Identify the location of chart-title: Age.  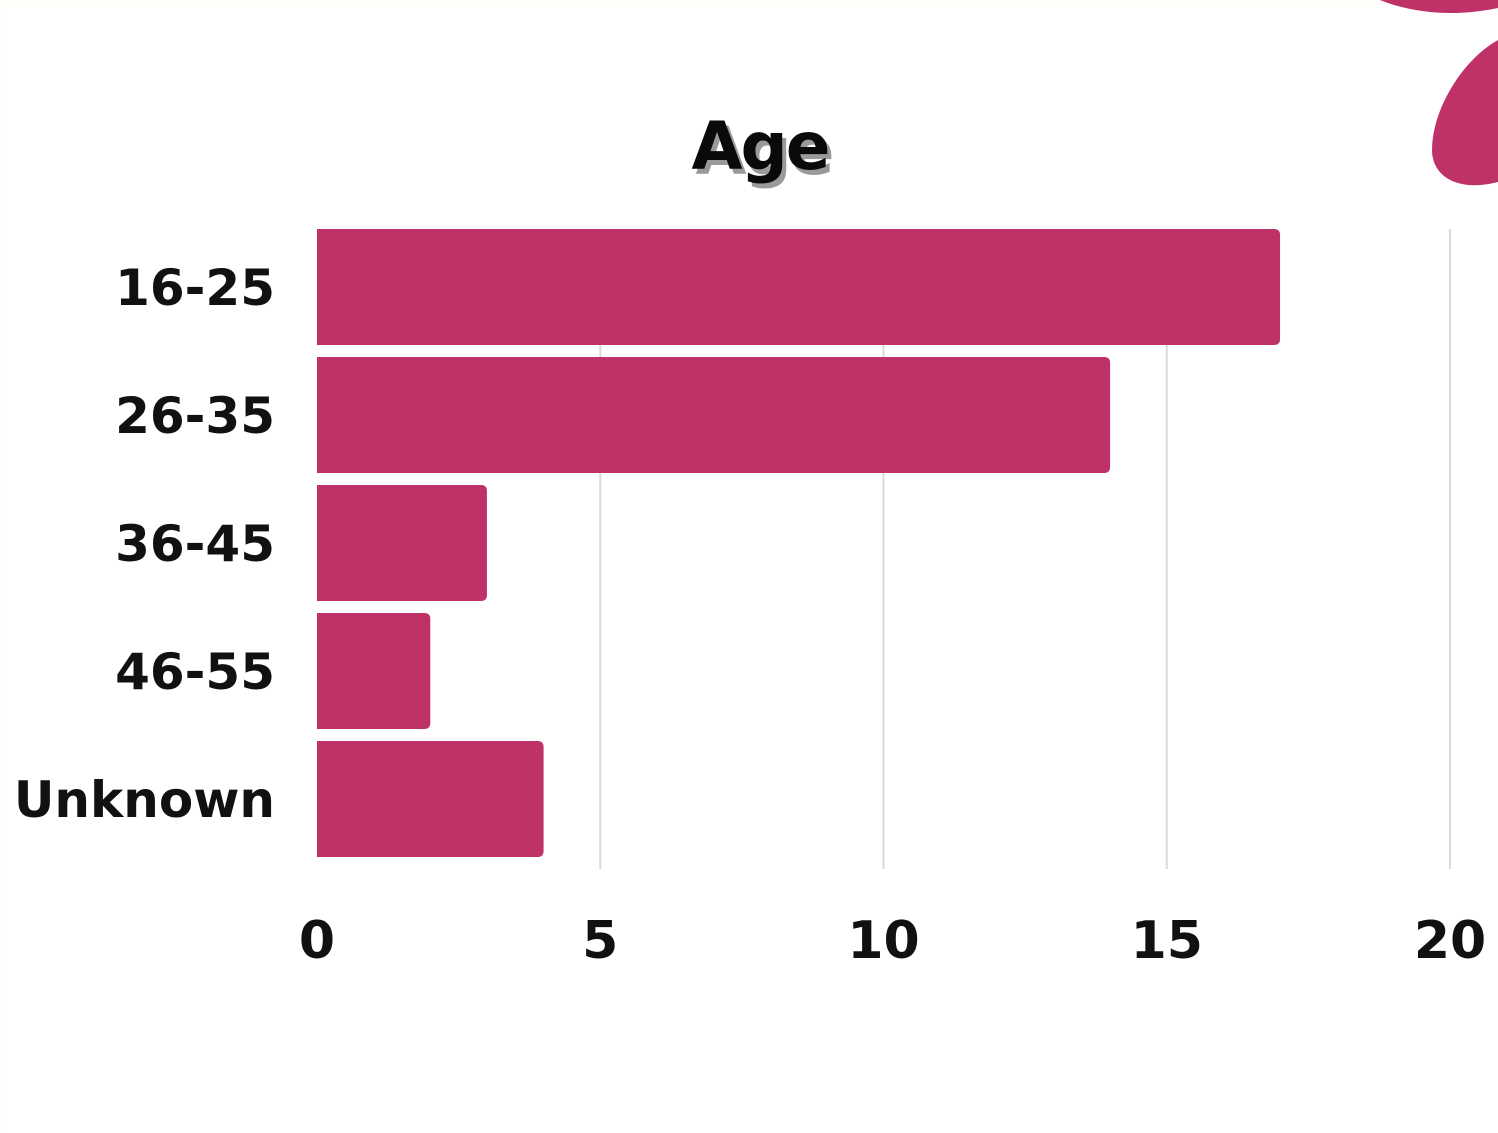
(760, 146).